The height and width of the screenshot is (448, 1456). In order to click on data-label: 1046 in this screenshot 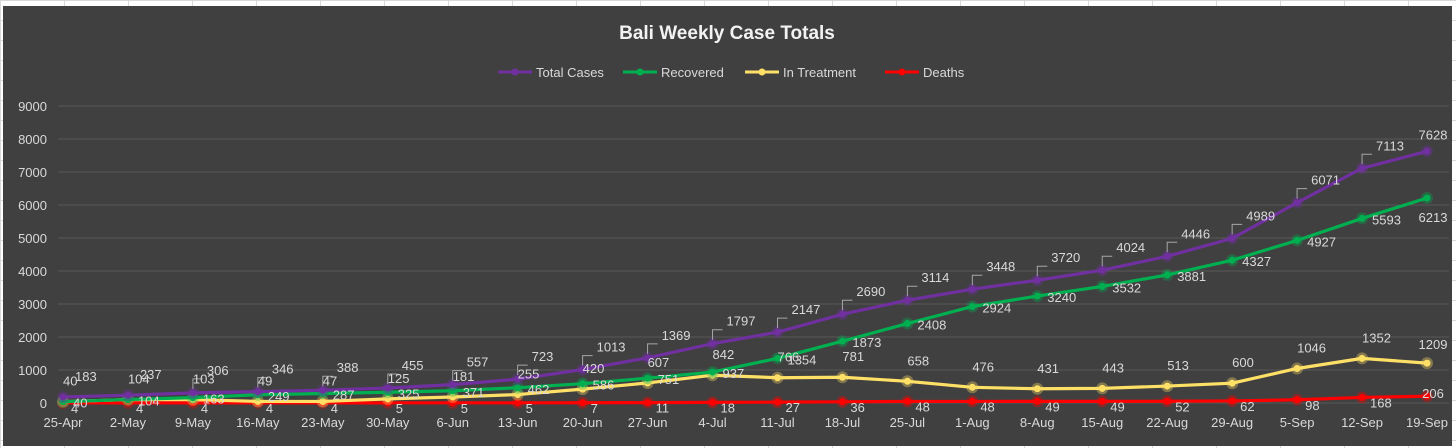, I will do `click(1311, 347)`.